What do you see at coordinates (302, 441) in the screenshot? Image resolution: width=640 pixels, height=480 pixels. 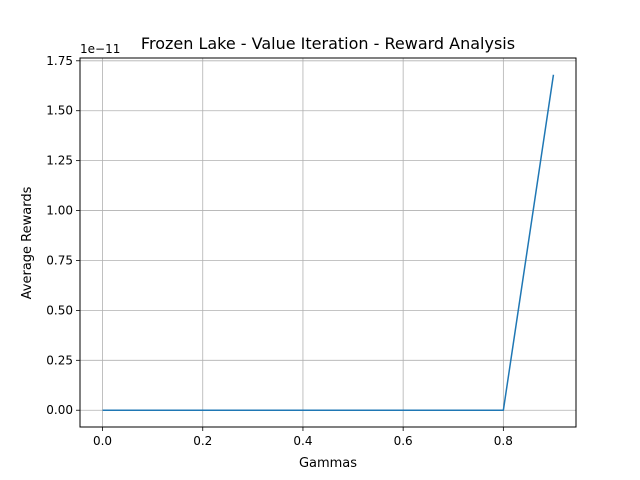 I see `x-tick-label: 0.4` at bounding box center [302, 441].